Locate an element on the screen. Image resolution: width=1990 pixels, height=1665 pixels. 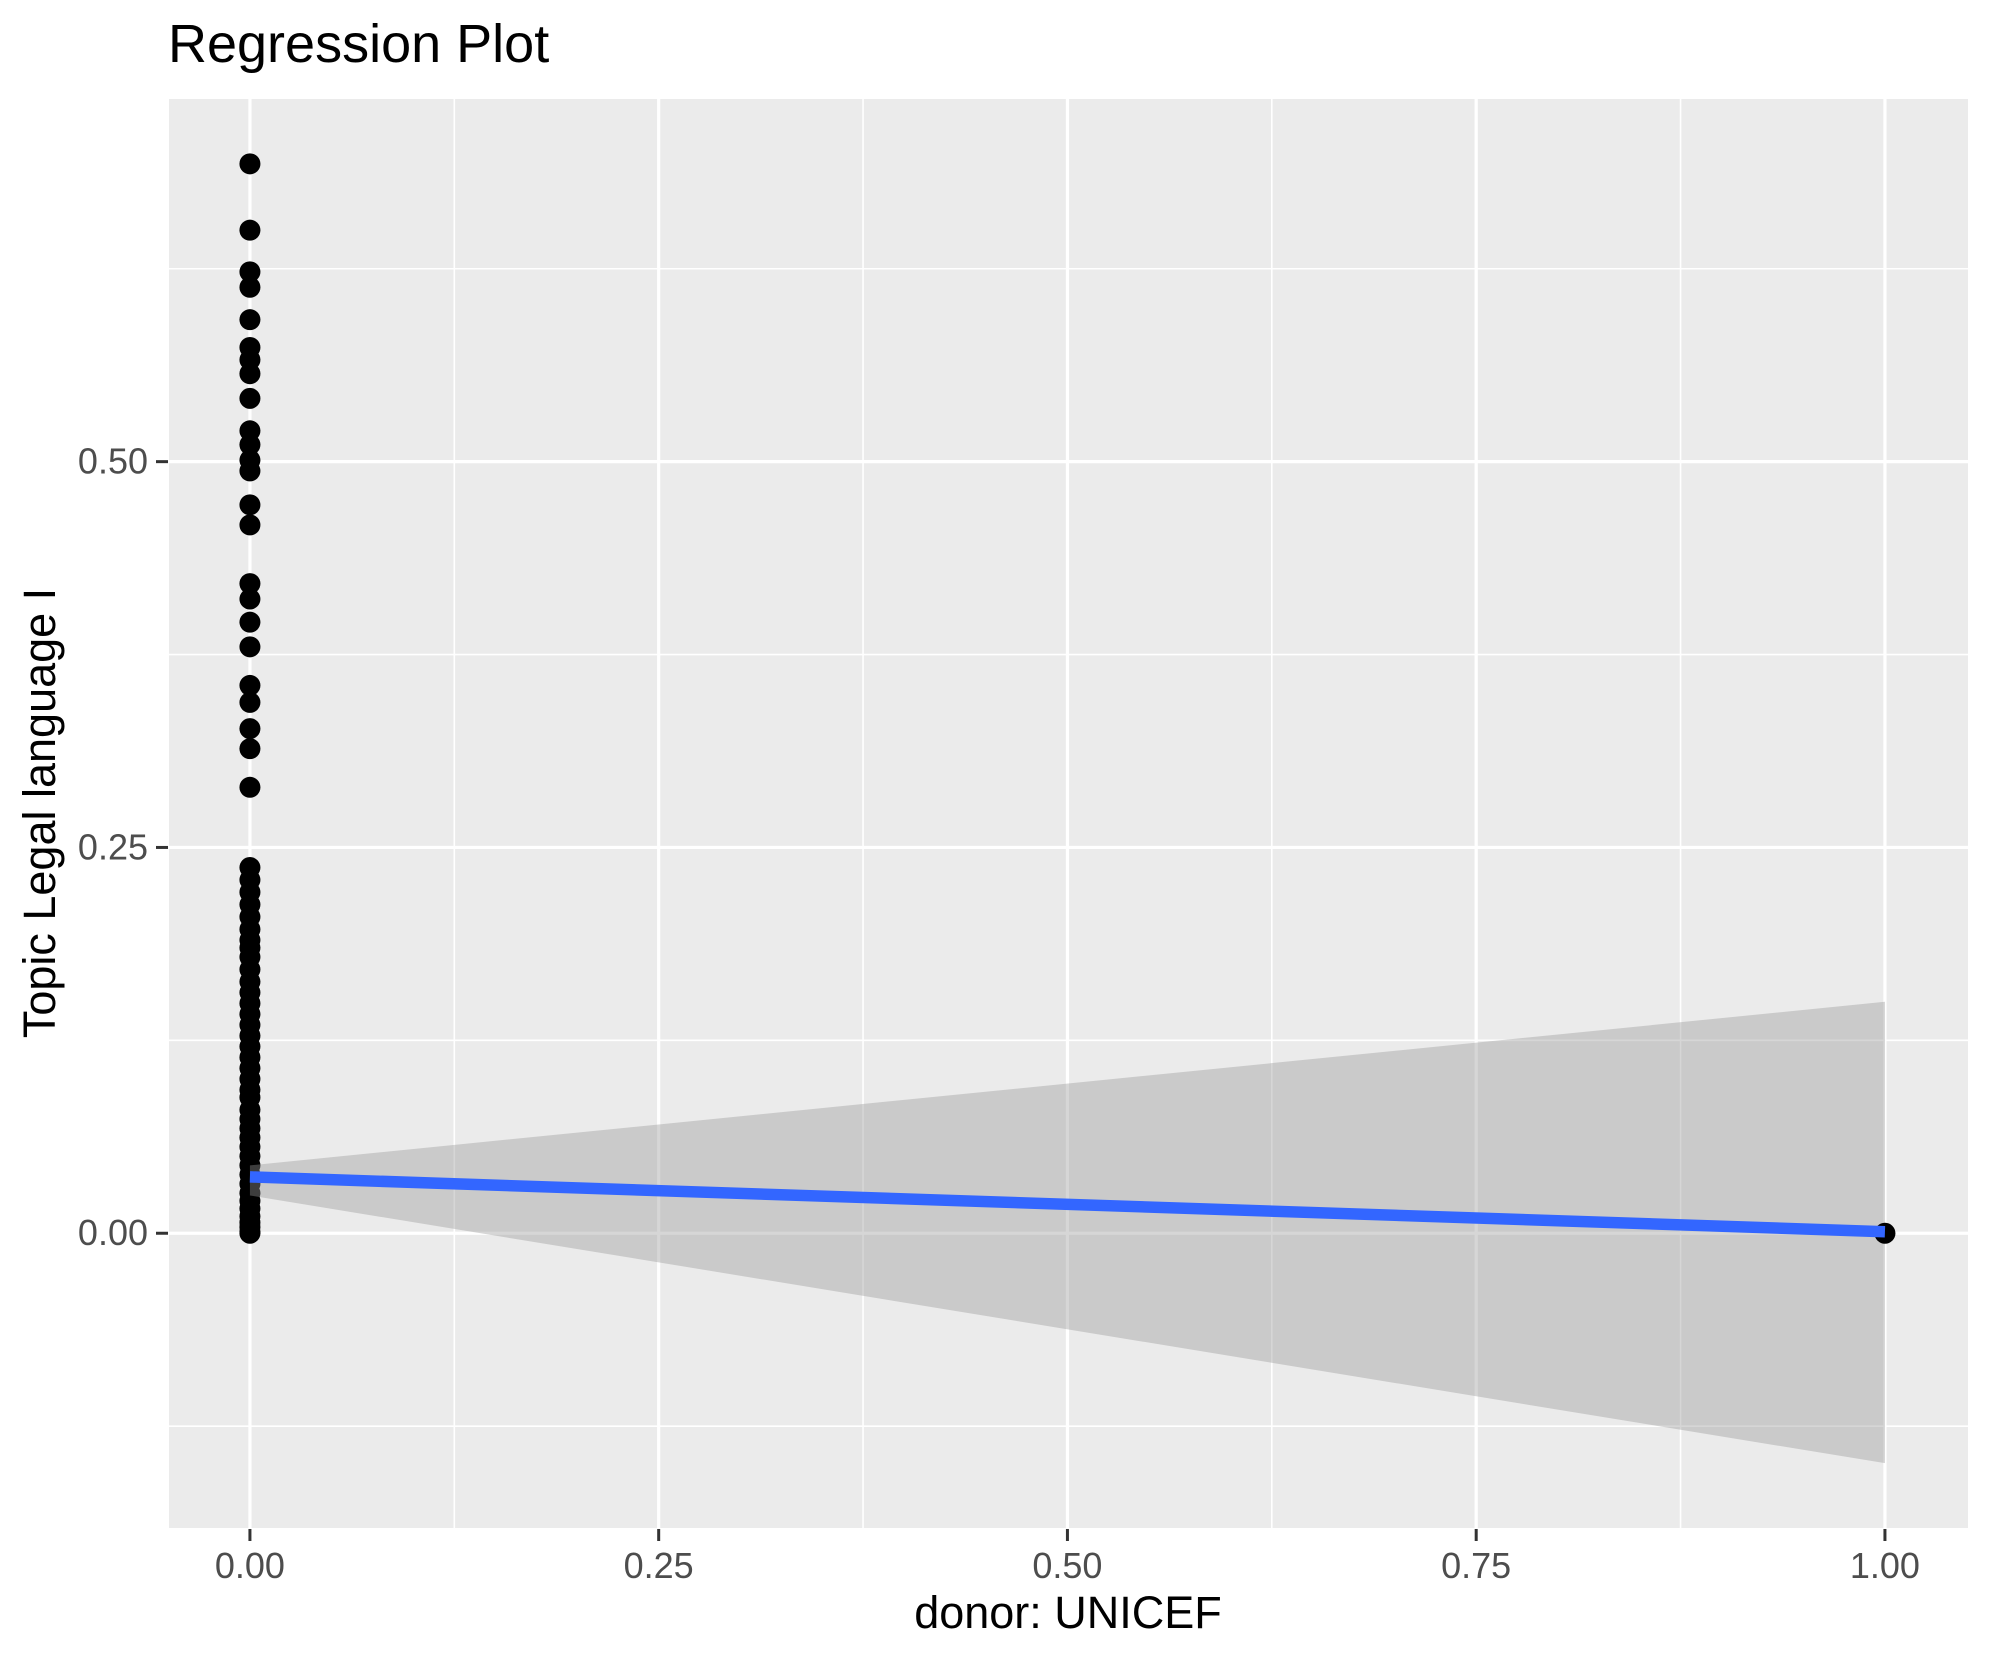
y-tick-label: 0.00 is located at coordinates (113, 1232).